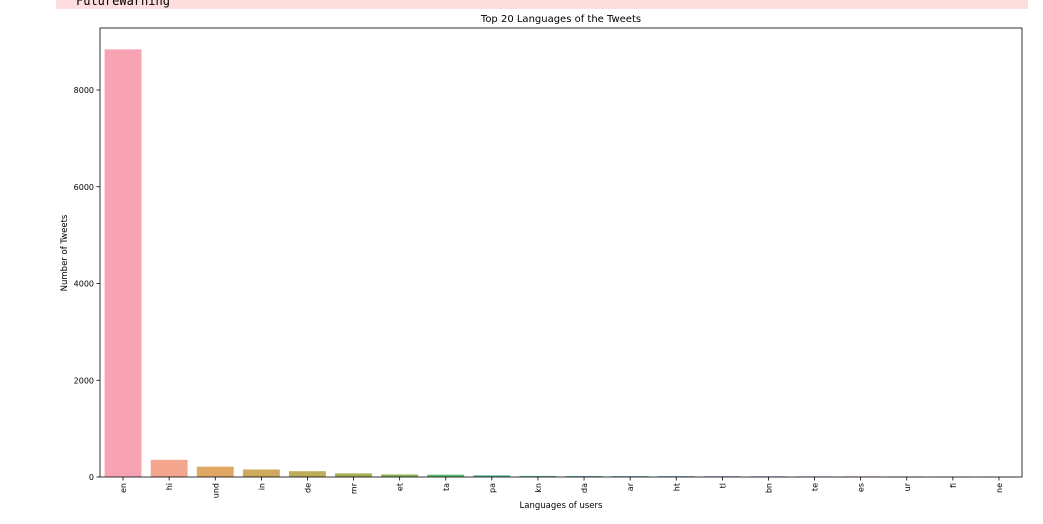 This screenshot has width=1043, height=524. Describe the element at coordinates (676, 476) in the screenshot. I see `bar-ht` at that location.